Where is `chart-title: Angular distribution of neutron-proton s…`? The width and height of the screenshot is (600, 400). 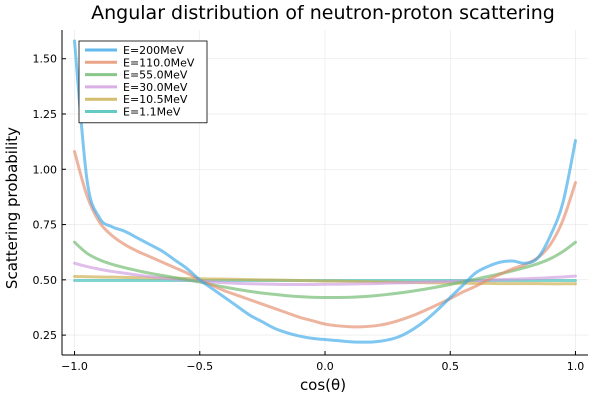
chart-title: Angular distribution of neutron-proton s… is located at coordinates (323, 13).